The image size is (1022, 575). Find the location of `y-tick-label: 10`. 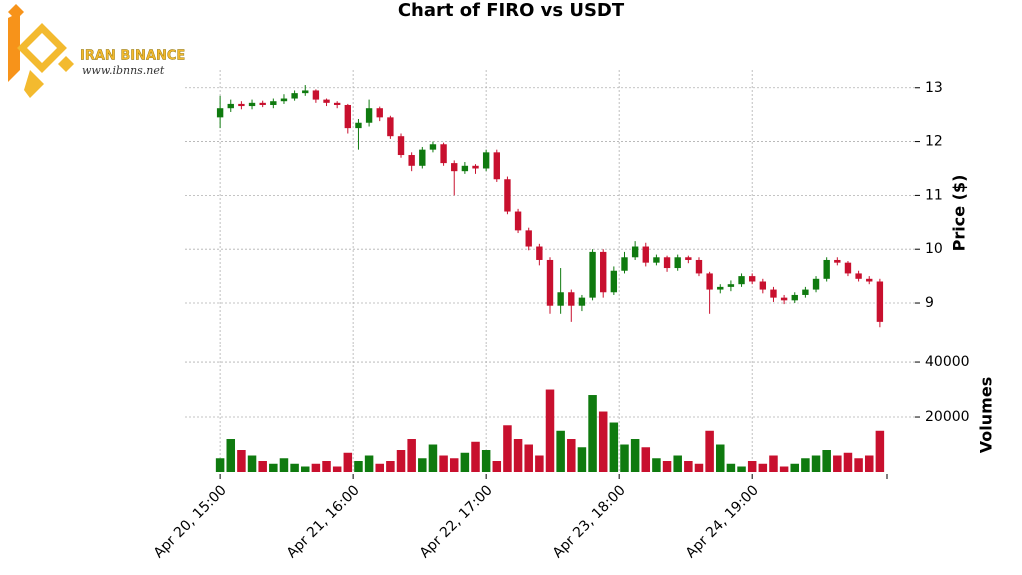

y-tick-label: 10 is located at coordinates (934, 249).